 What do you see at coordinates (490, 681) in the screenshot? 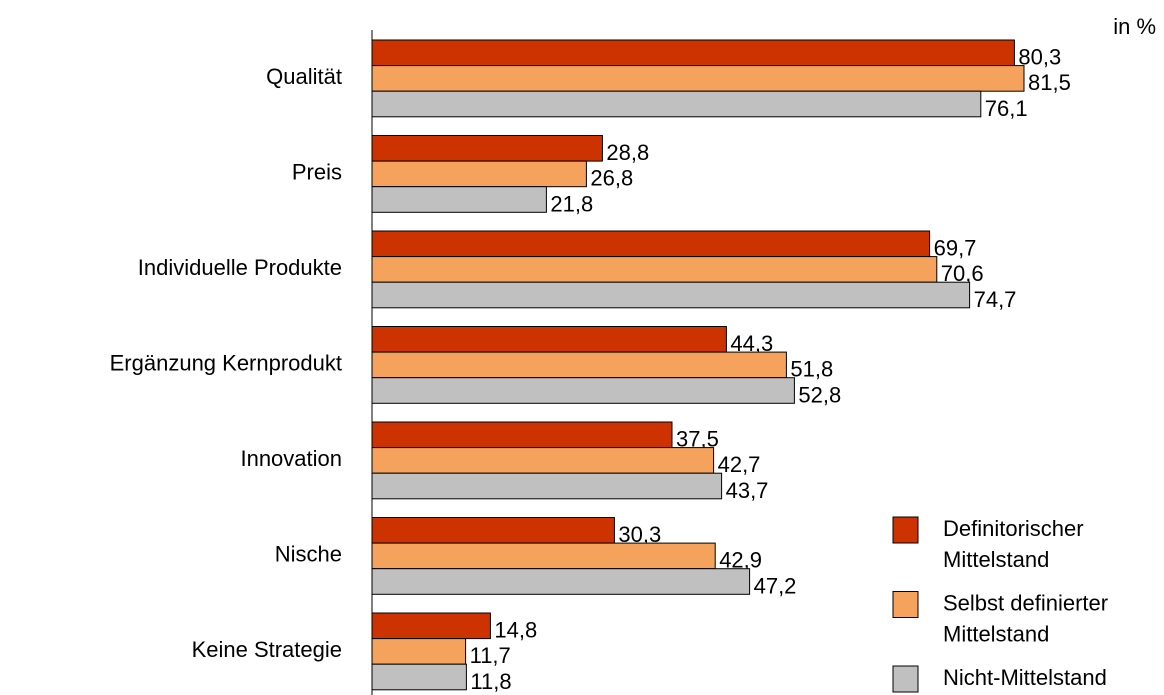
I see `value-label: 11,8` at bounding box center [490, 681].